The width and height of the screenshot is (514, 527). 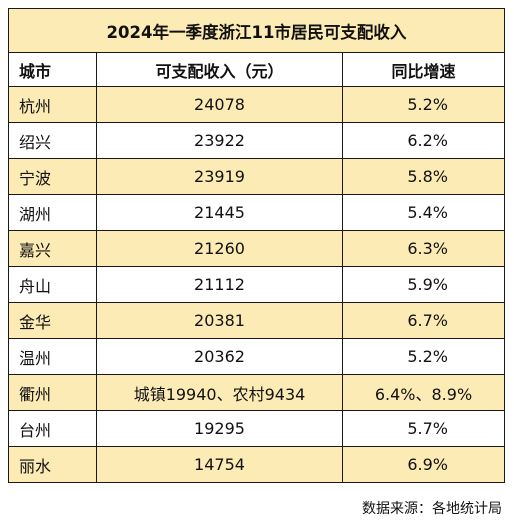 I want to click on table-title: 2024年一季度浙江11市居民可支配收入, so click(x=256, y=30).